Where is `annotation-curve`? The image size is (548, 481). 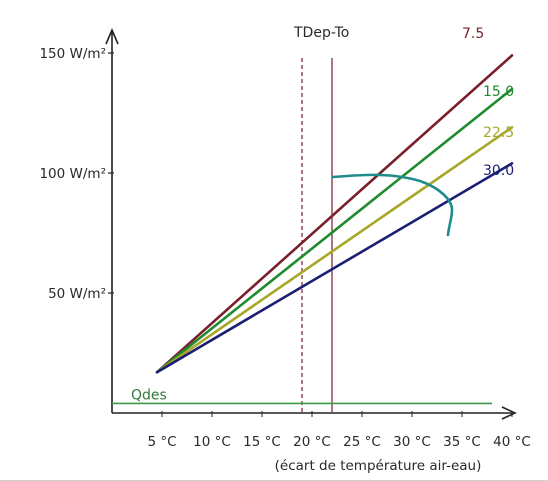
annotation-curve is located at coordinates (392, 205).